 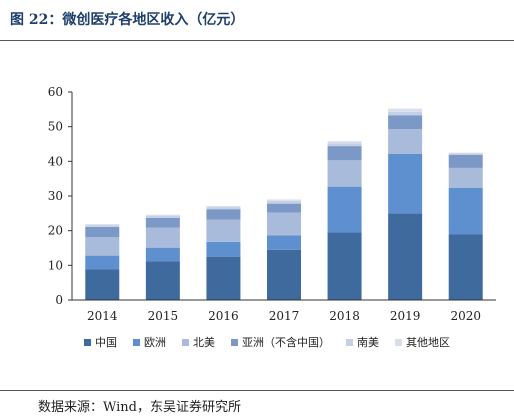 I want to click on legend-label: 北美, so click(x=204, y=342).